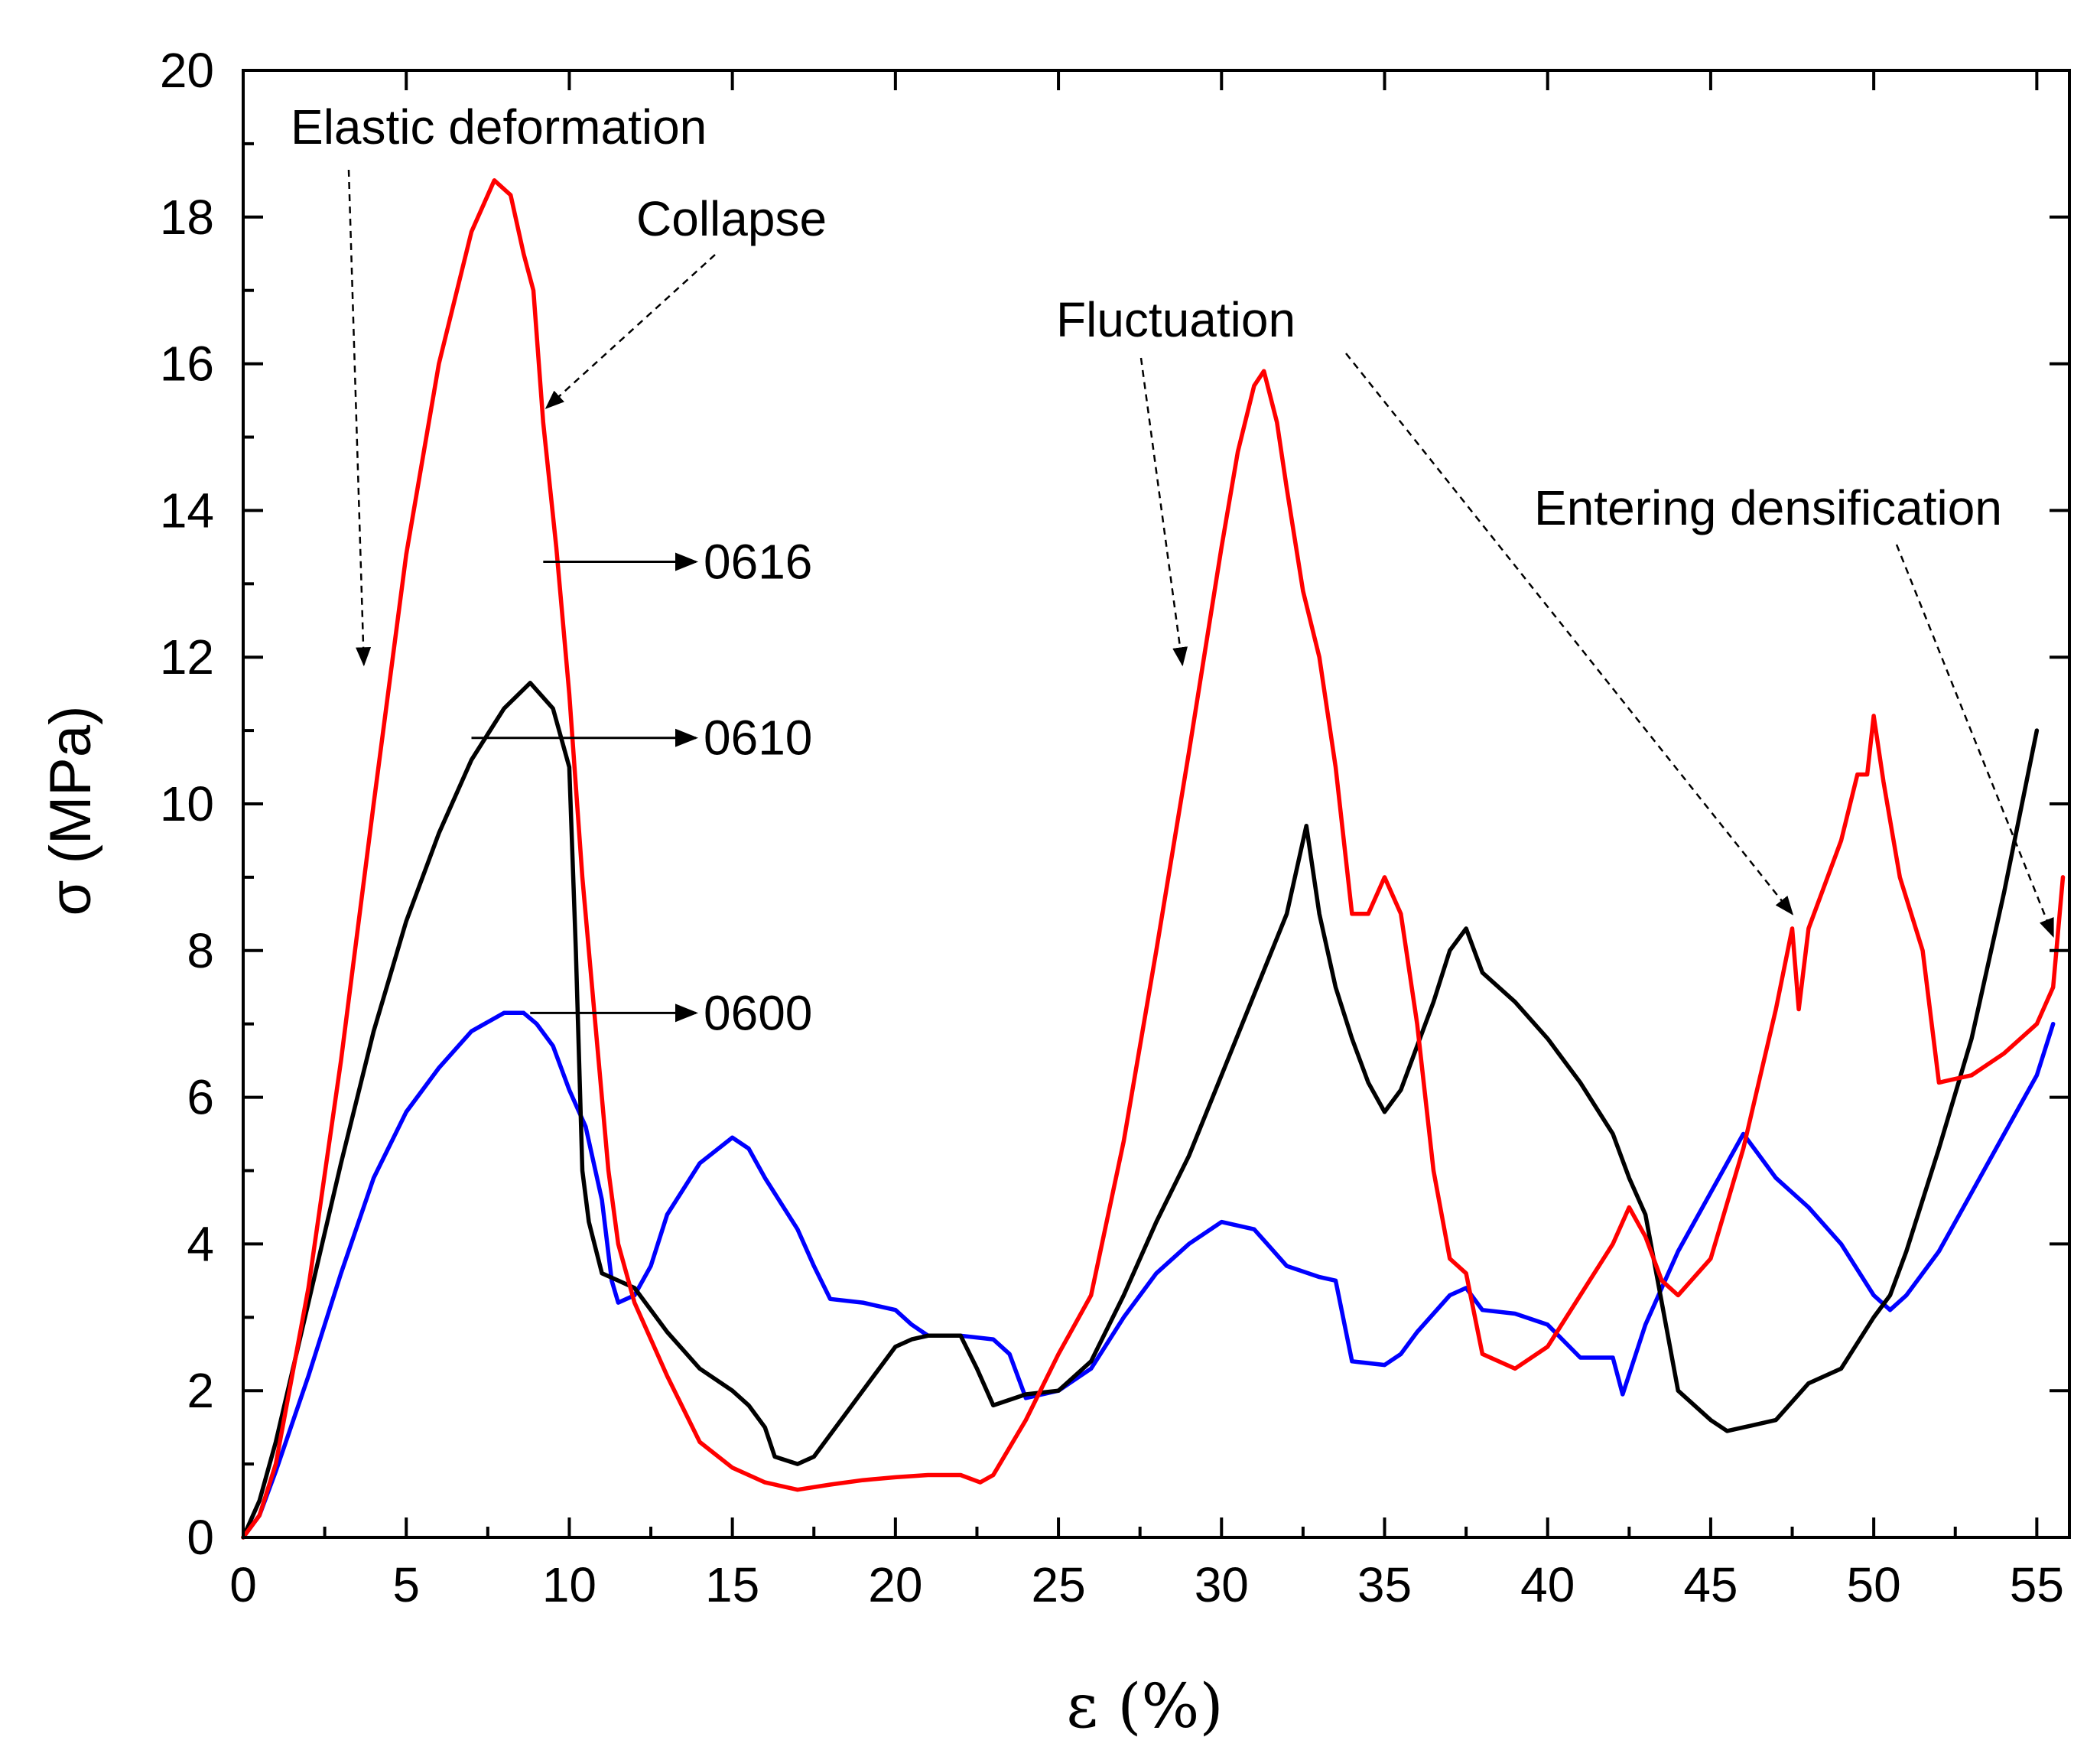 Image resolution: width=2100 pixels, height=1750 pixels. I want to click on x-tick-label: 40, so click(1548, 1585).